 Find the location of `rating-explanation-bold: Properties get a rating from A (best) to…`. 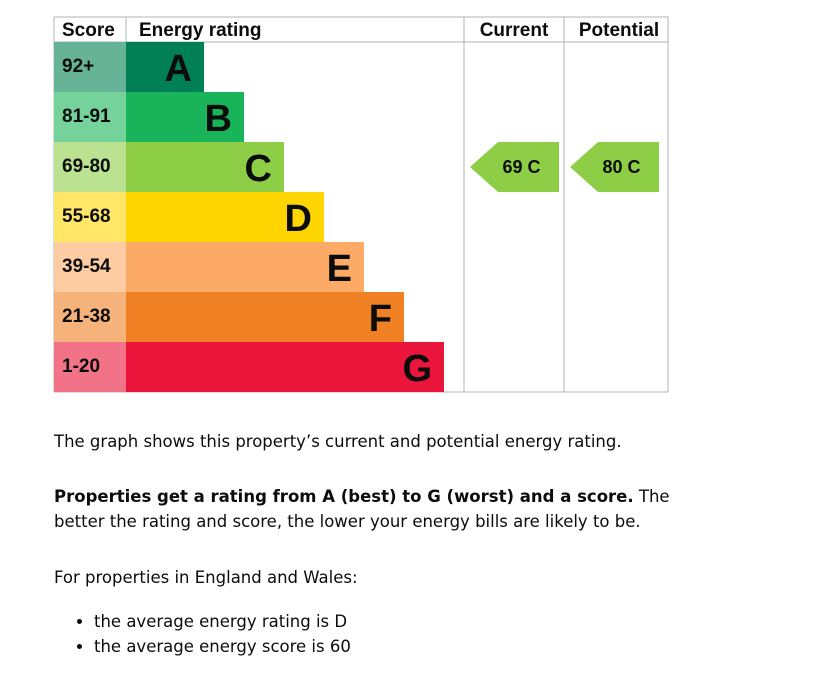

rating-explanation-bold: Properties get a rating from A (best) to… is located at coordinates (344, 496).